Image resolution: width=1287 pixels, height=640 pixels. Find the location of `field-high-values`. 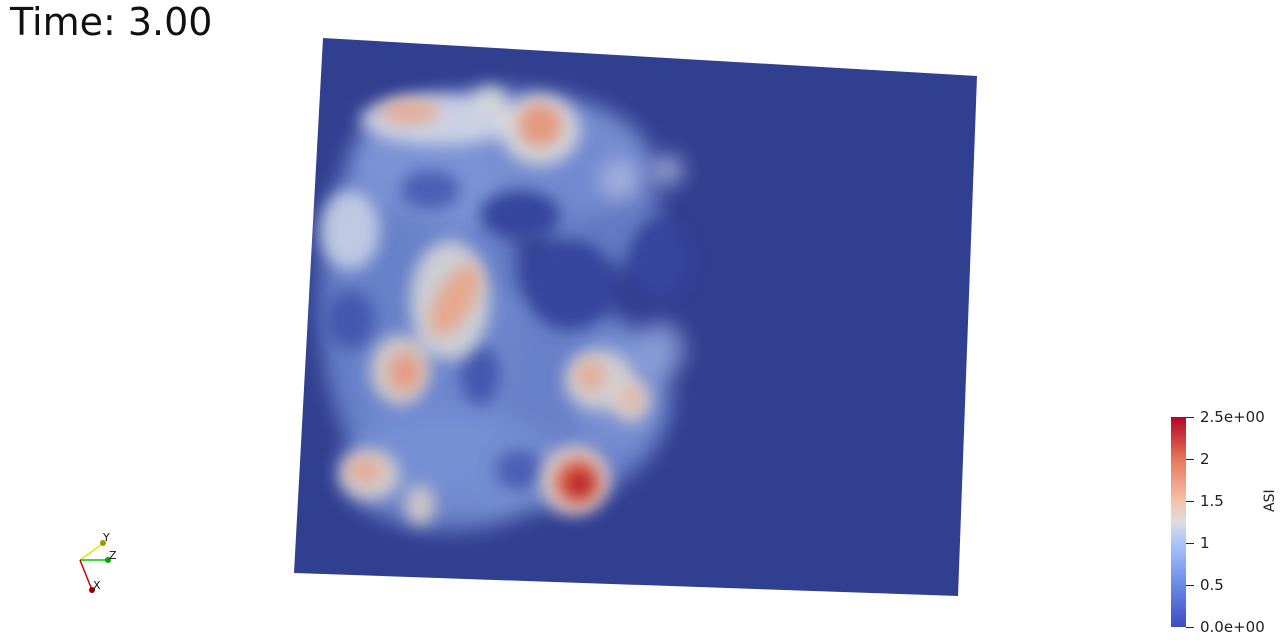

field-high-values is located at coordinates (494, 302).